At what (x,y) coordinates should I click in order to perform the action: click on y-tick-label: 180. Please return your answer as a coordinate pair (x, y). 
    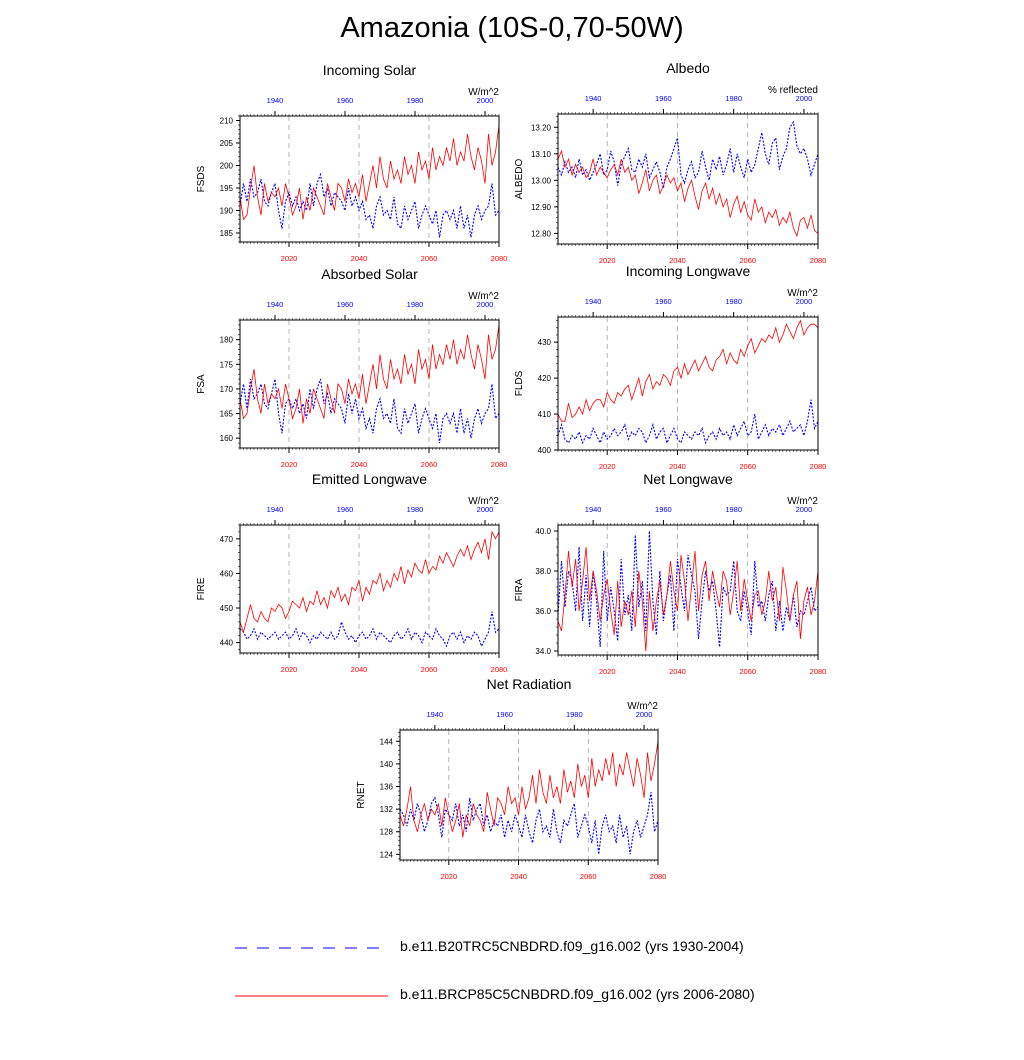
    Looking at the image, I should click on (227, 340).